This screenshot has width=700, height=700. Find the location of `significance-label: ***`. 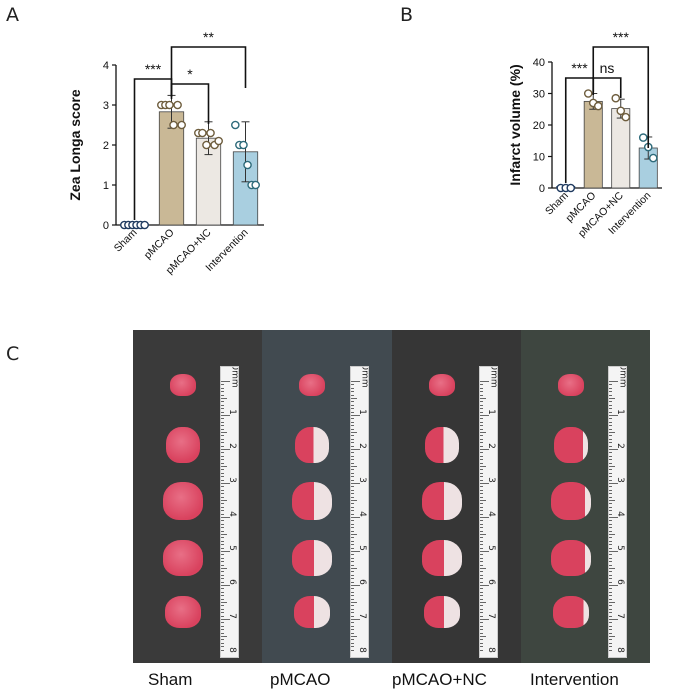

significance-label: *** is located at coordinates (621, 37).